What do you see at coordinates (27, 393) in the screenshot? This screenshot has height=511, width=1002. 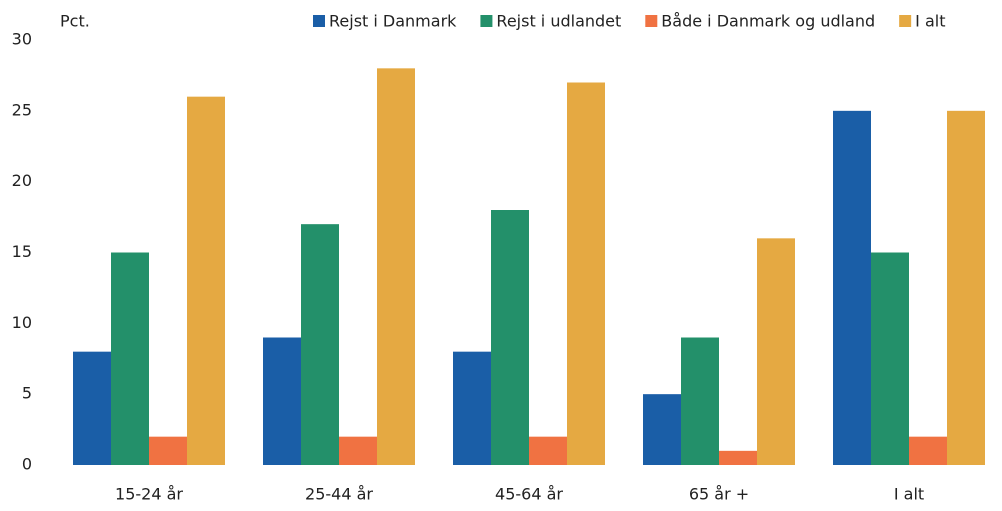 I see `y-tick-label: 5` at bounding box center [27, 393].